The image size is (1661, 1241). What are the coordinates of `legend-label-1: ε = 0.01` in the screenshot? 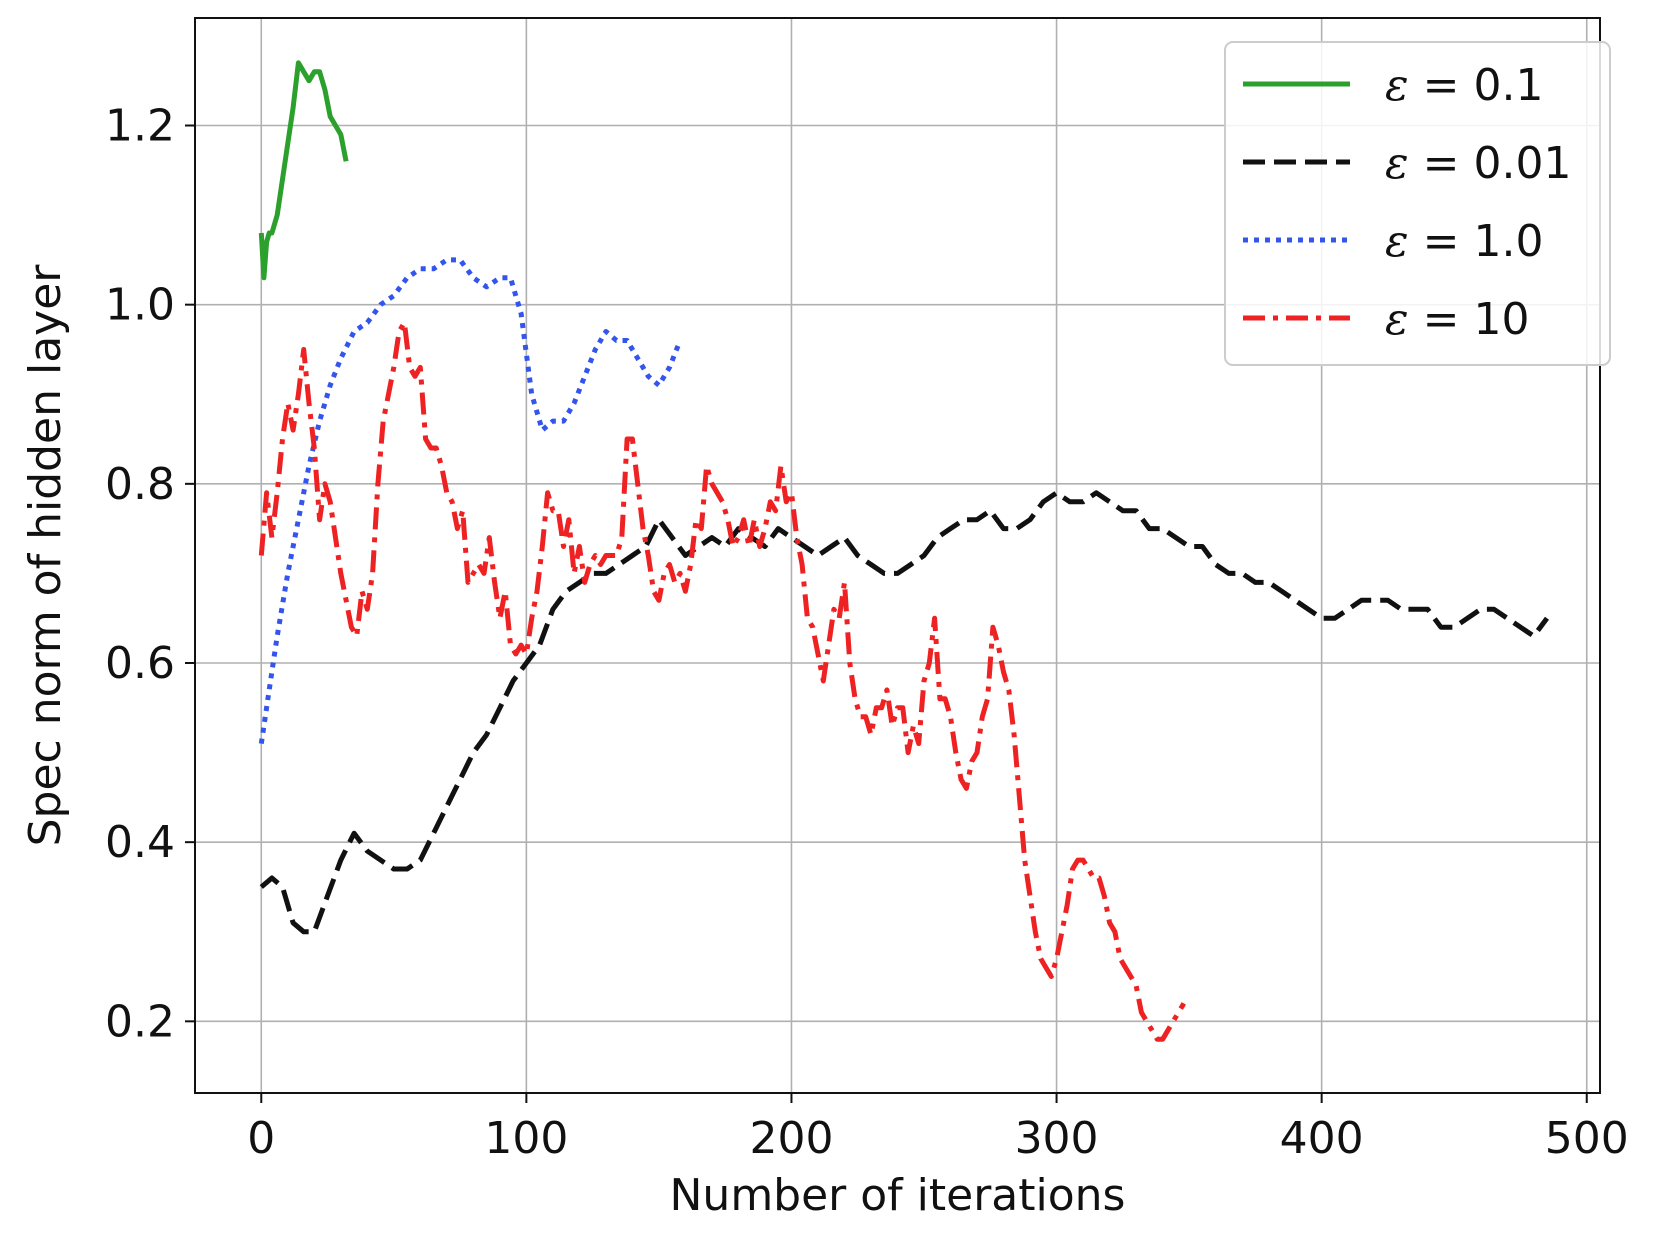 It's located at (1478, 163).